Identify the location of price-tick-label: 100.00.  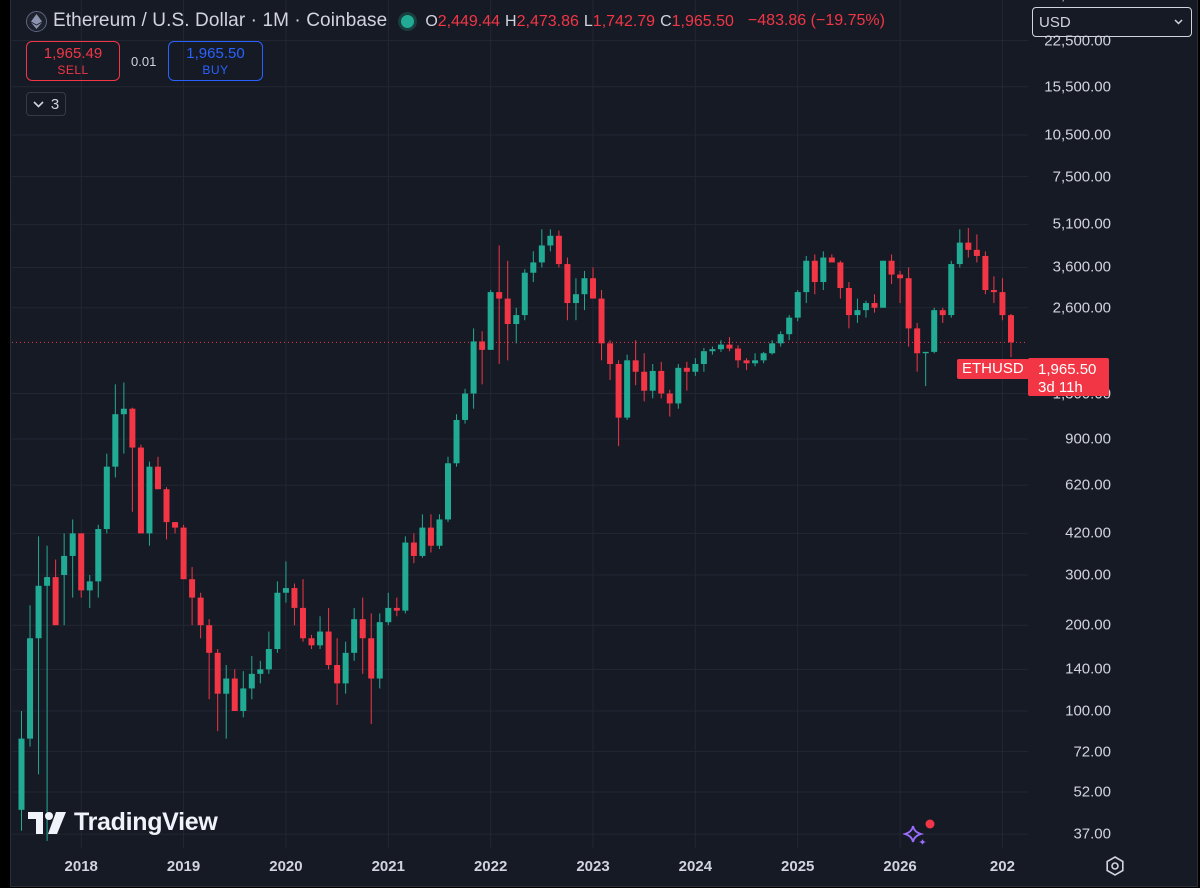
(1088, 711).